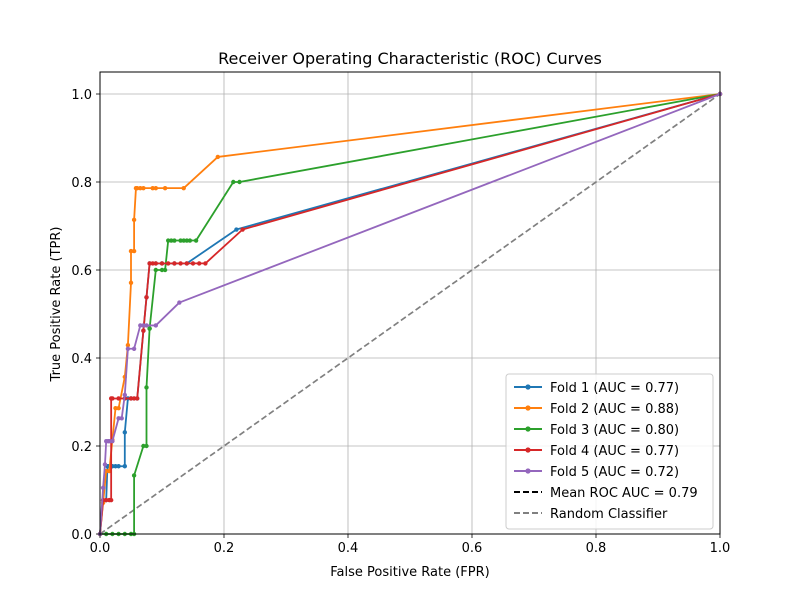 Image resolution: width=800 pixels, height=600 pixels. Describe the element at coordinates (56, 305) in the screenshot. I see `y-axis-label: True Positive Rate (TPR)` at that location.